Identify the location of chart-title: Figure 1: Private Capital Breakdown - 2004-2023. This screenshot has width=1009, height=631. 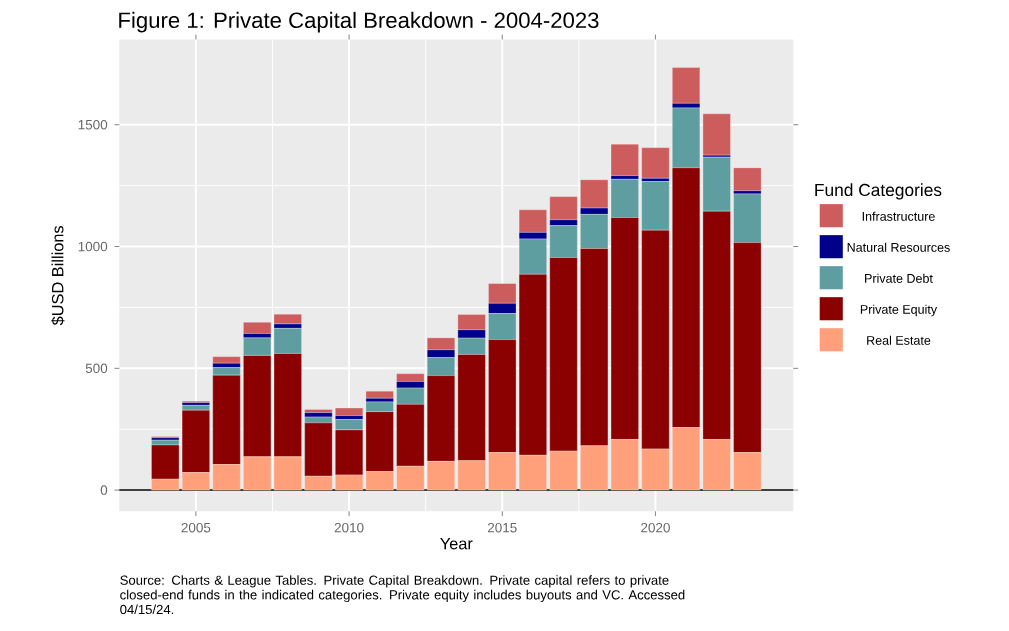
(359, 22).